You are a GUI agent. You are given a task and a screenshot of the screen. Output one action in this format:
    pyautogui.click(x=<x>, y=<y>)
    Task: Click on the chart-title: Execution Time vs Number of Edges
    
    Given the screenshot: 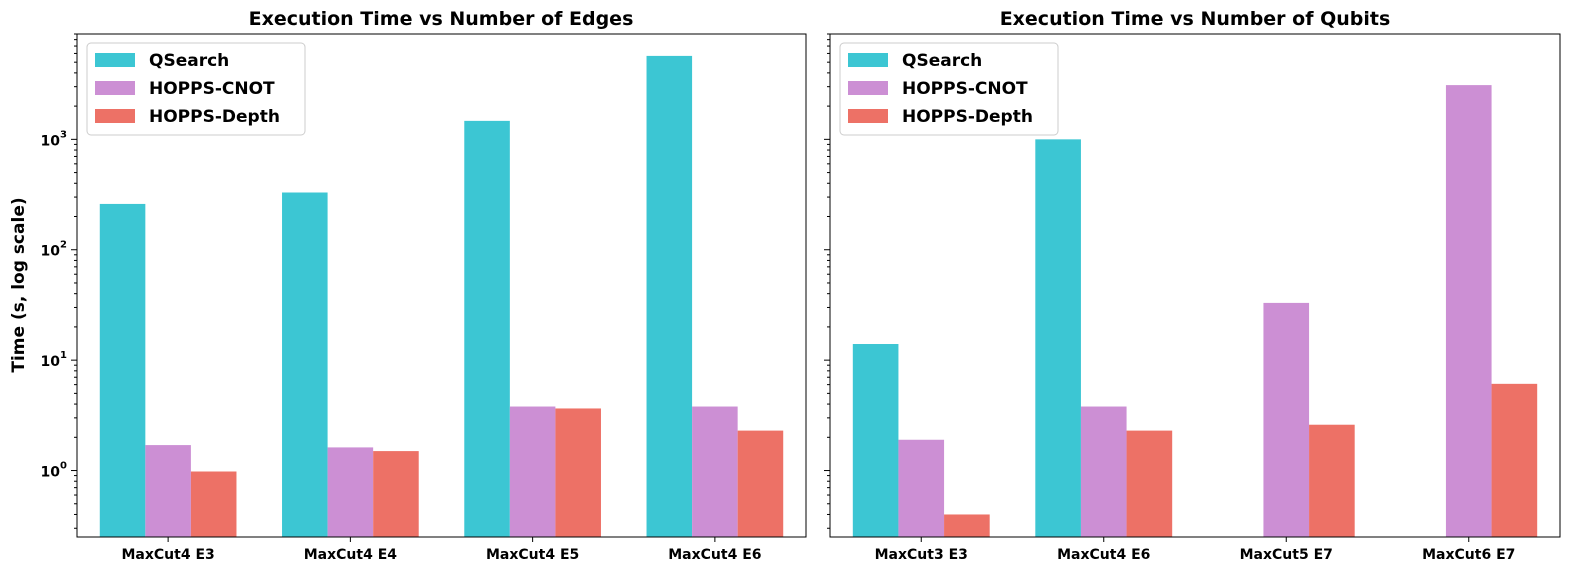 What is the action you would take?
    pyautogui.click(x=441, y=19)
    